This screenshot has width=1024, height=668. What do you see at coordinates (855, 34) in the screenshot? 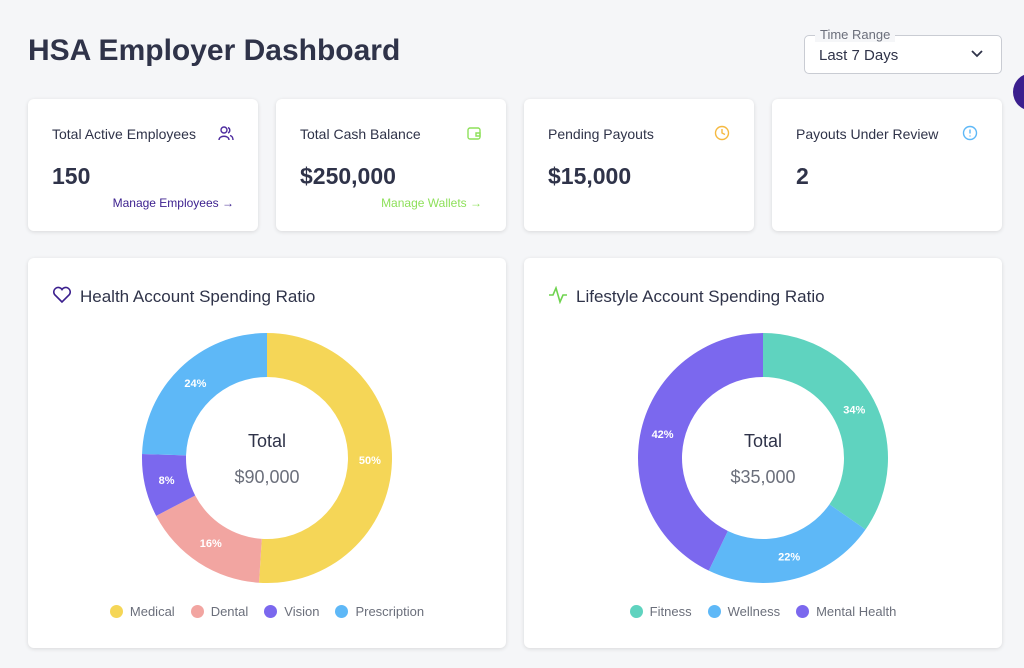
I see `select-label: Time Range` at bounding box center [855, 34].